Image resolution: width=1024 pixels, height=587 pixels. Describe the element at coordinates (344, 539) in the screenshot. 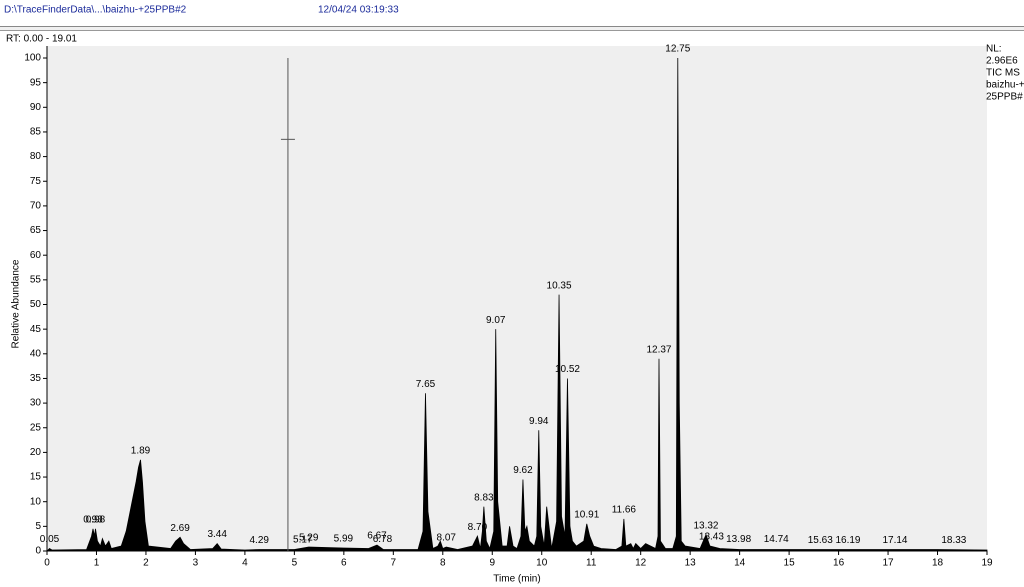

I see `peak-label: 5.99` at that location.